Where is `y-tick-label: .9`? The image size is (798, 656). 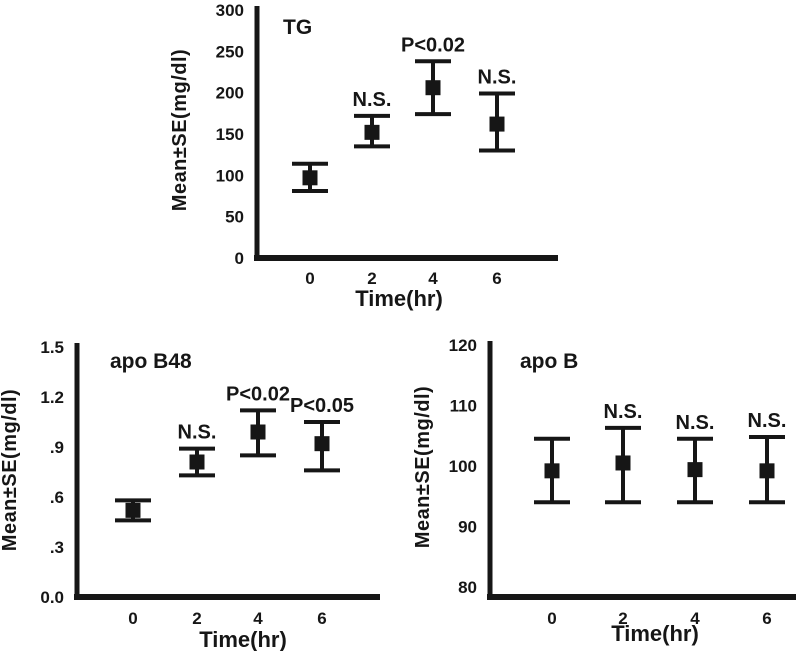
y-tick-label: .9 is located at coordinates (57, 447).